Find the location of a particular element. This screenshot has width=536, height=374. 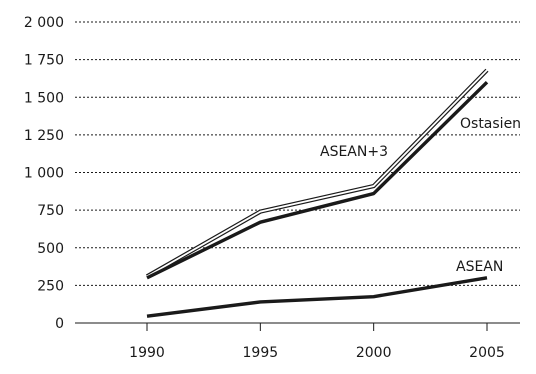

y-axis-tick-labels: 0 250 500 750 1 000 1 250 1 500 1 750 2 000 is located at coordinates (44, 173).